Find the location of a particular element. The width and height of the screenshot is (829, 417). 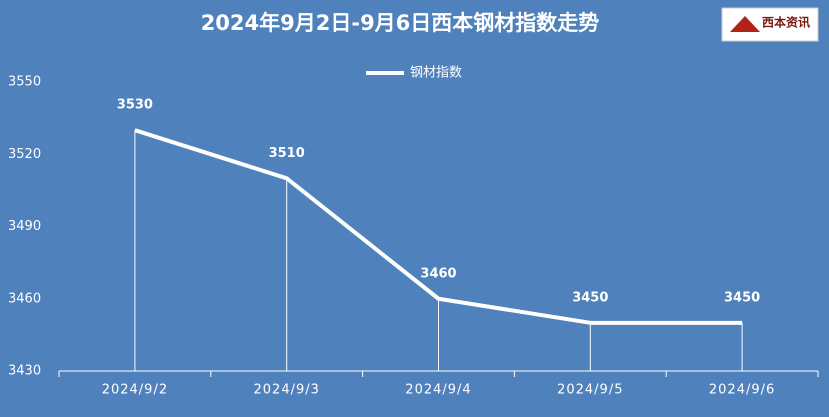

x-tick-label: 2024/9/3 is located at coordinates (287, 390).